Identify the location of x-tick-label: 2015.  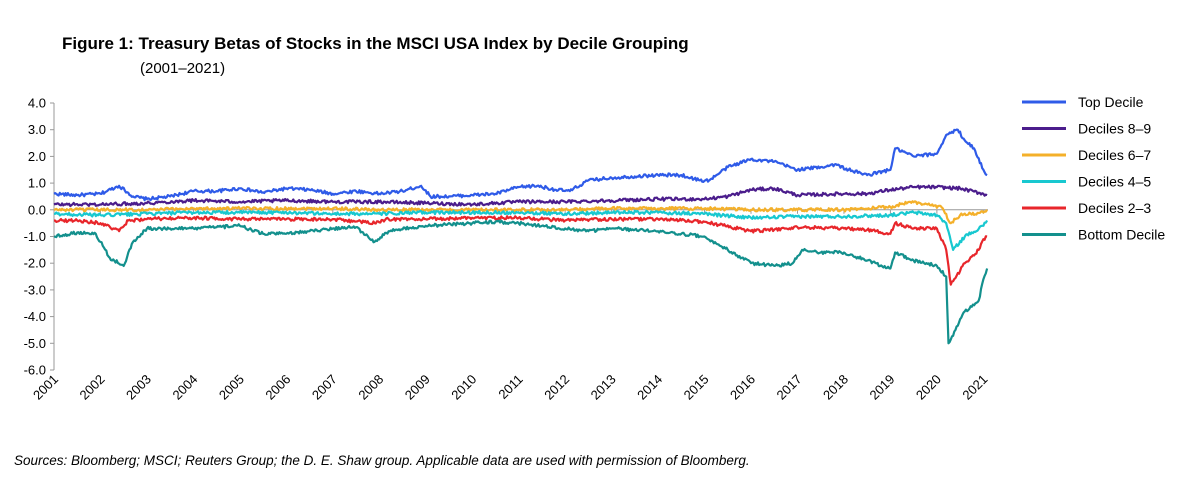
(696, 387).